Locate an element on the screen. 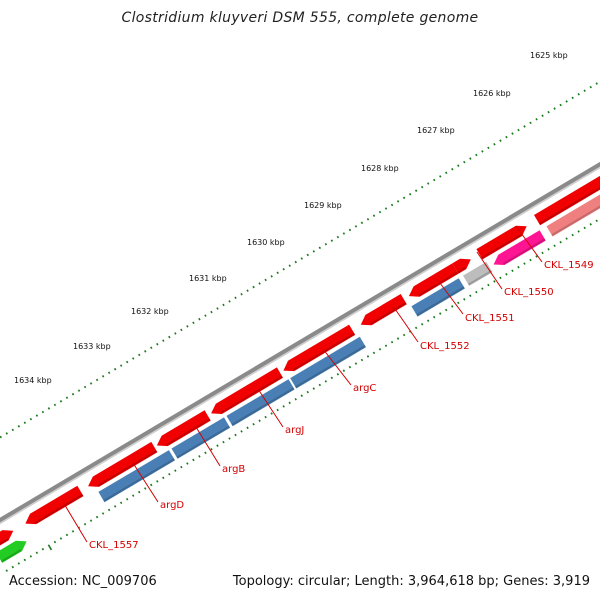 Image resolution: width=600 pixels, height=600 pixels. gene-label: argC is located at coordinates (364, 388).